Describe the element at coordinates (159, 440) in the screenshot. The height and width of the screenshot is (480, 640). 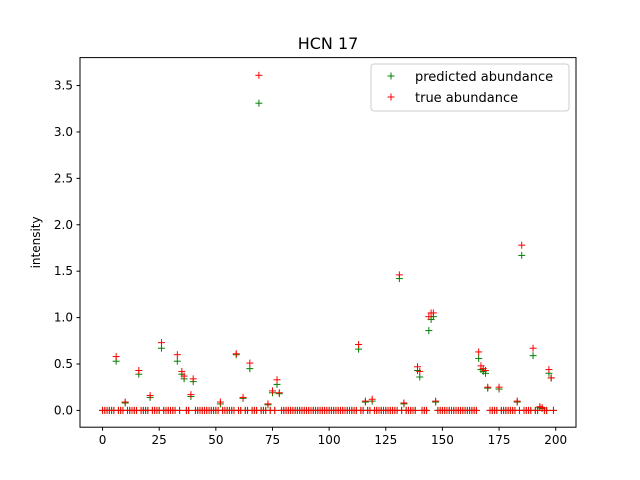
I see `x-tick-label: 25` at that location.